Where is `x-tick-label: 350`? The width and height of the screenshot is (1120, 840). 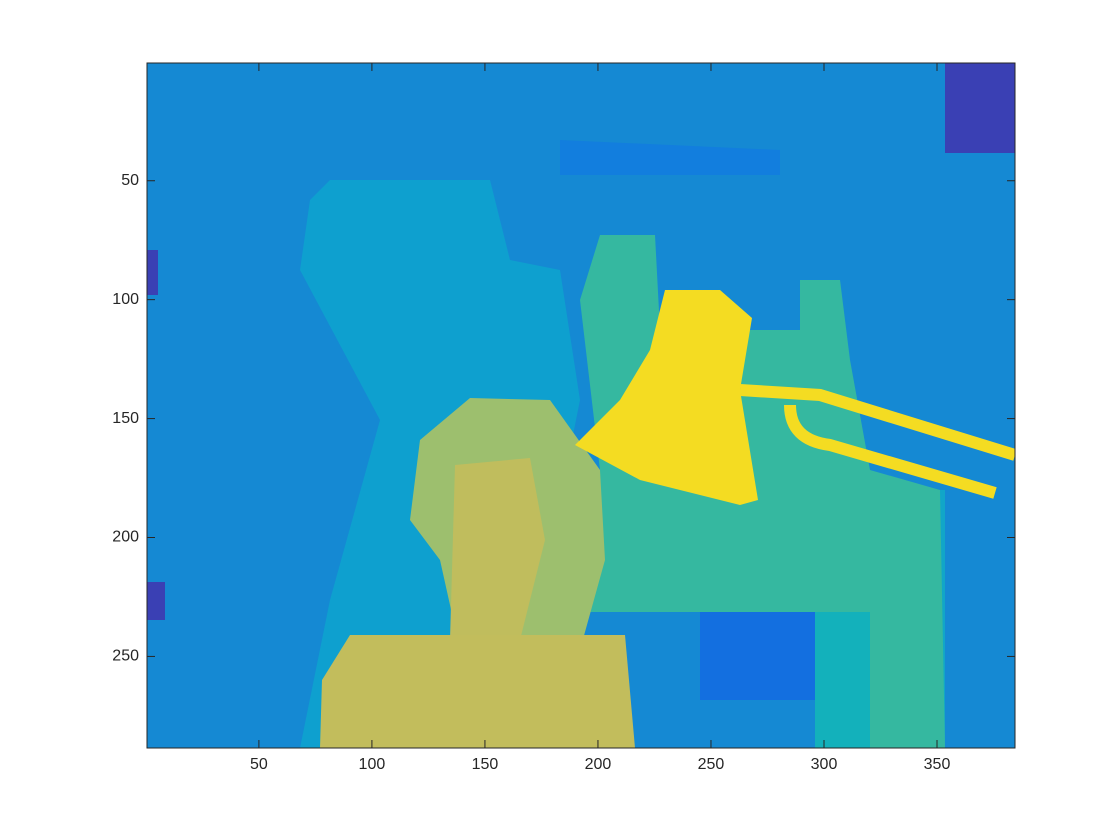 x-tick-label: 350 is located at coordinates (937, 764).